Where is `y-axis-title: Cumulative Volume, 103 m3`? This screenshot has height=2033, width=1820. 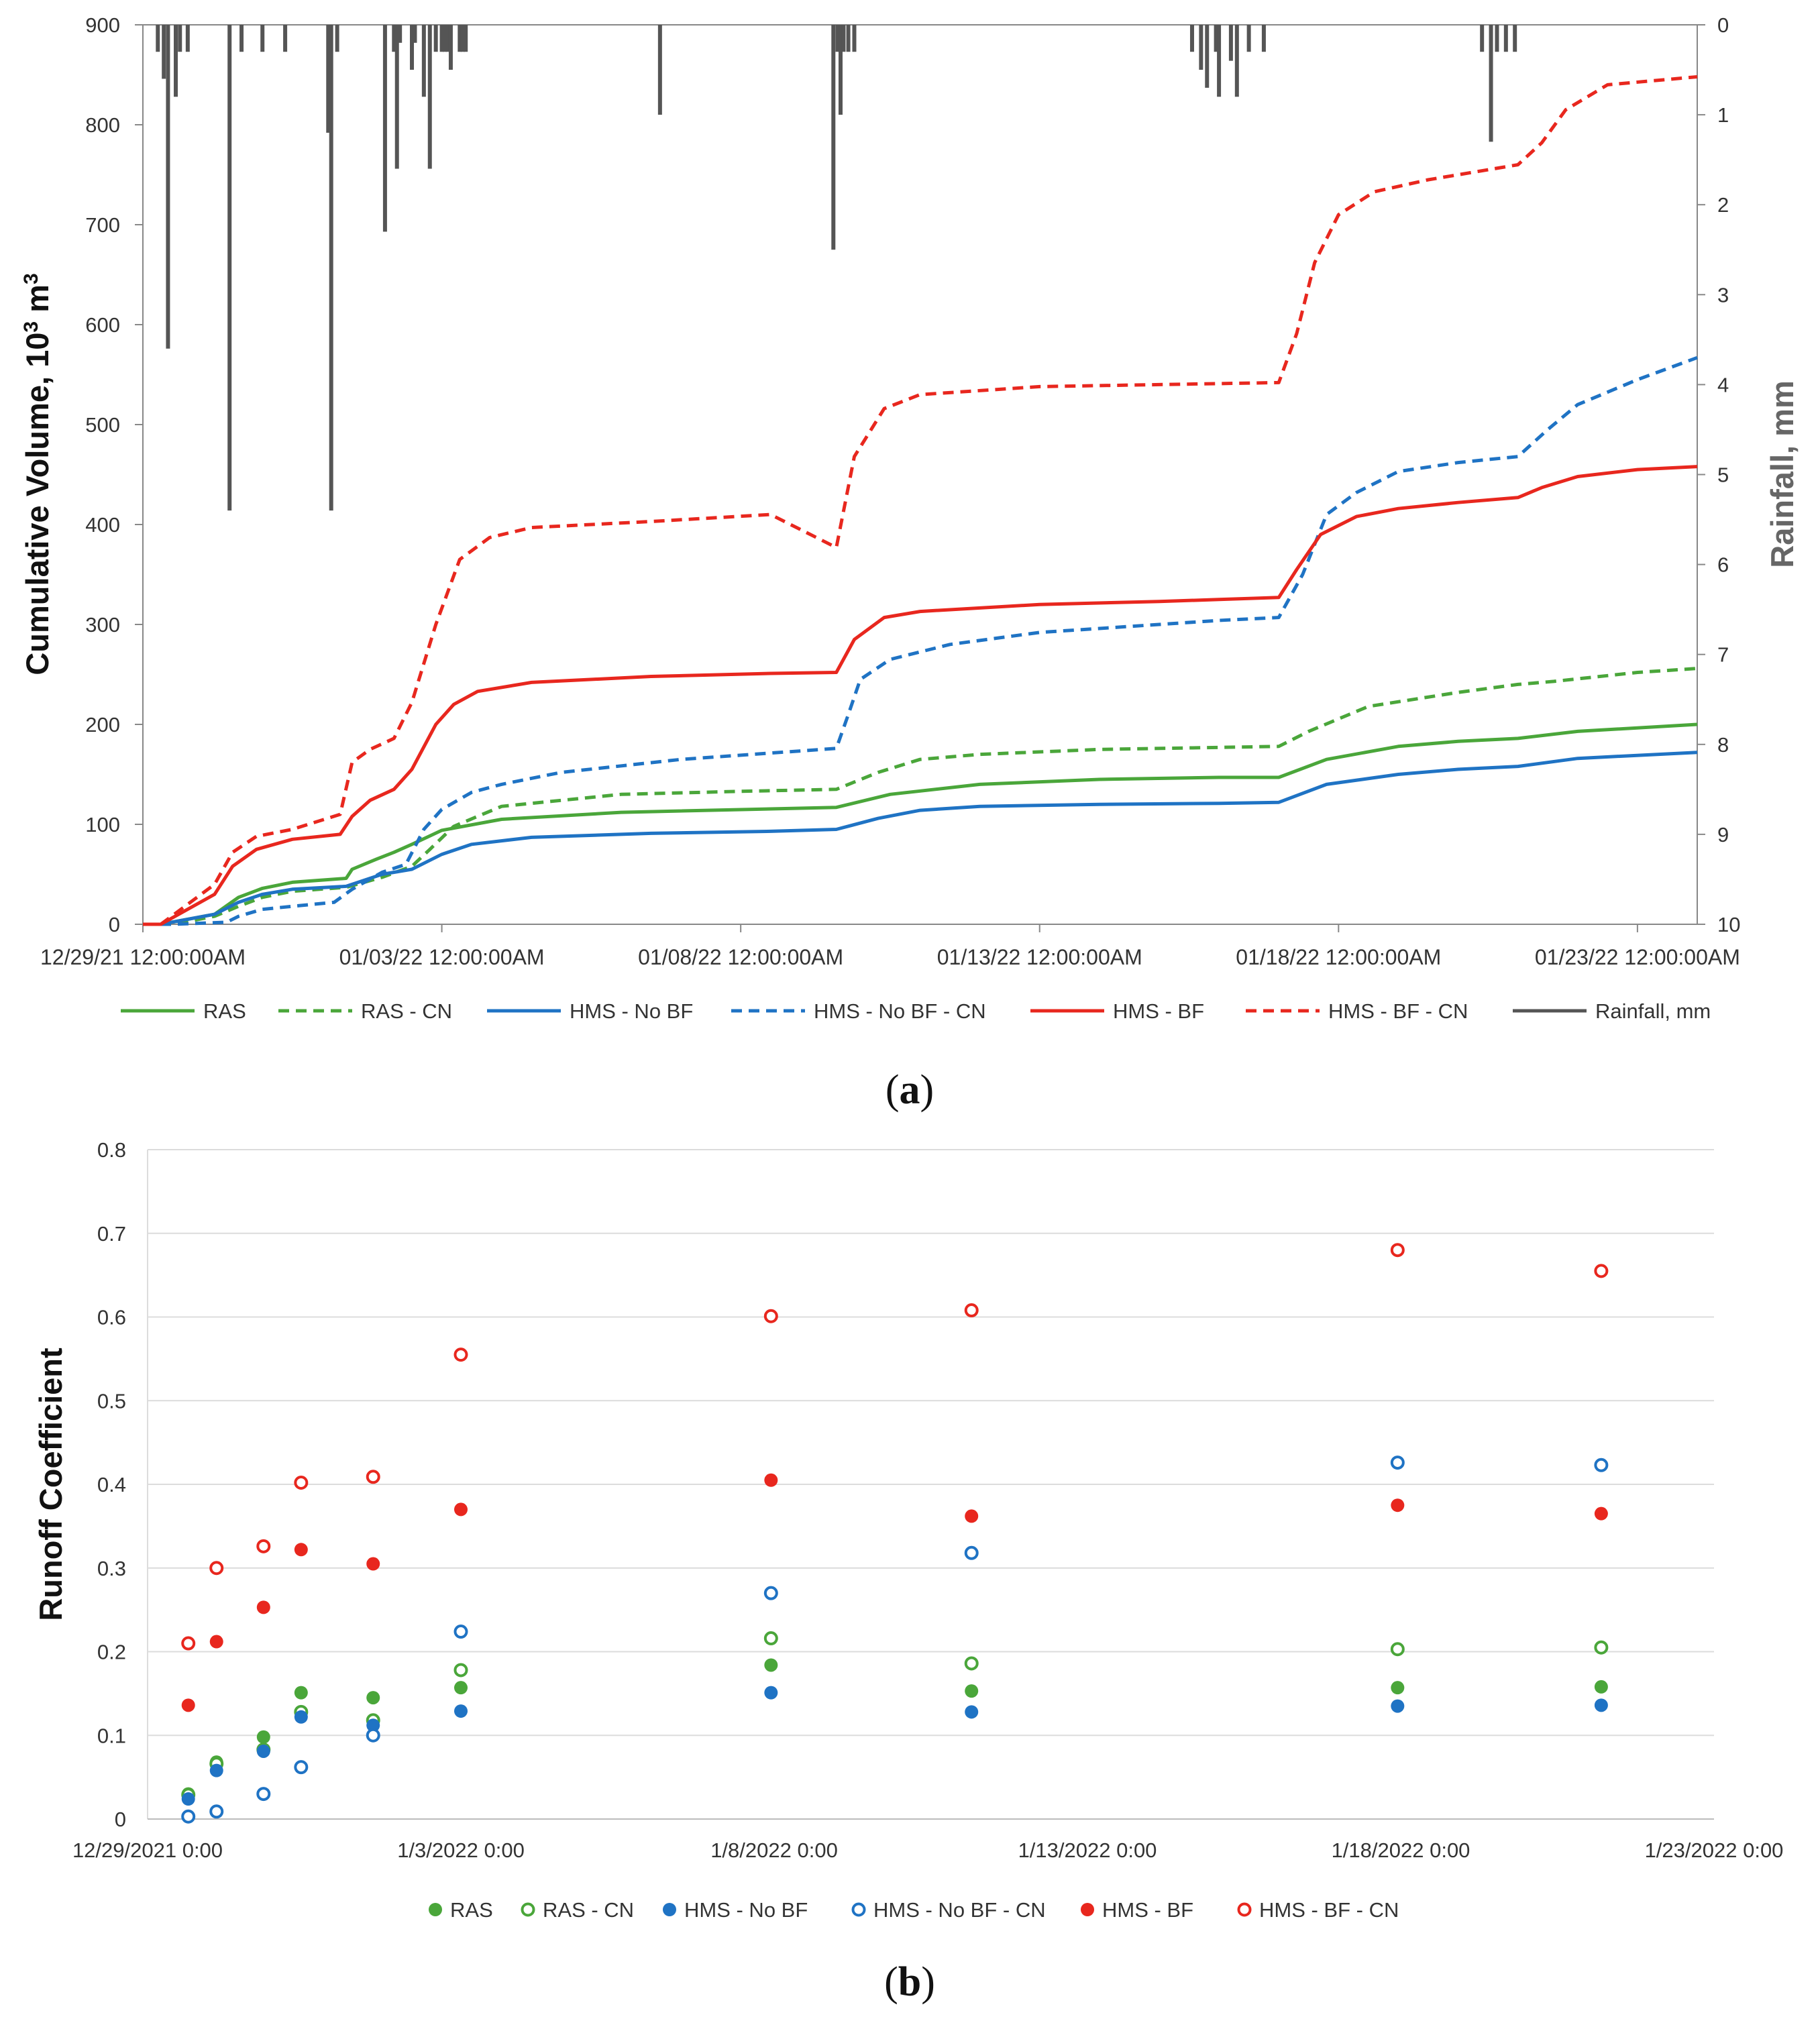
y-axis-title: Cumulative Volume, 103 m3 is located at coordinates (37, 474).